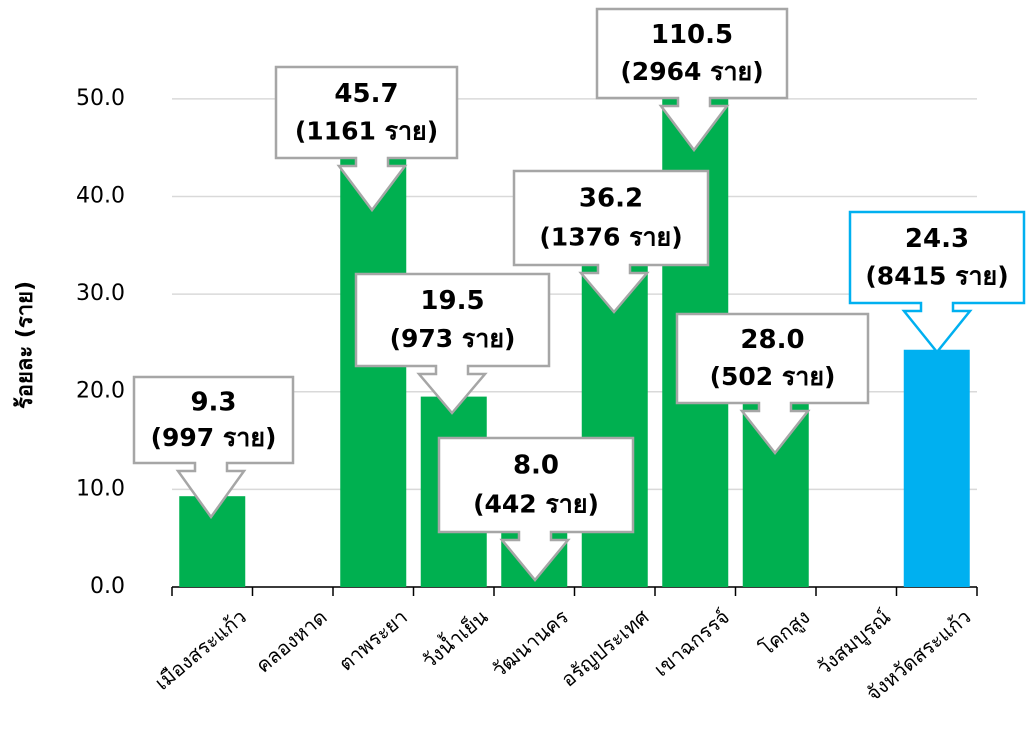 The width and height of the screenshot is (1027, 753). What do you see at coordinates (536, 466) in the screenshot?
I see `value-label: 8.0` at bounding box center [536, 466].